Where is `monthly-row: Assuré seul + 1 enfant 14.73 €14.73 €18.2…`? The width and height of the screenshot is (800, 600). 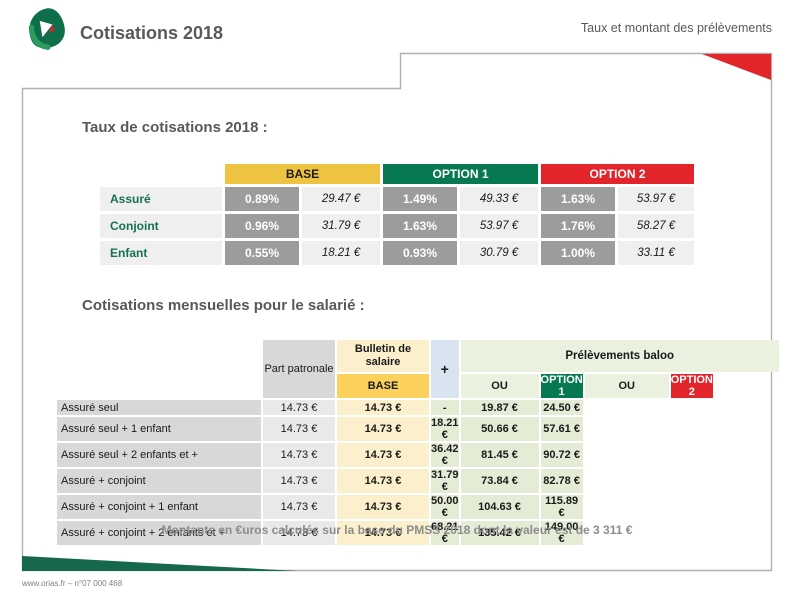
monthly-row: Assuré seul + 1 enfant 14.73 €14.73 €18.2… is located at coordinates (418, 429).